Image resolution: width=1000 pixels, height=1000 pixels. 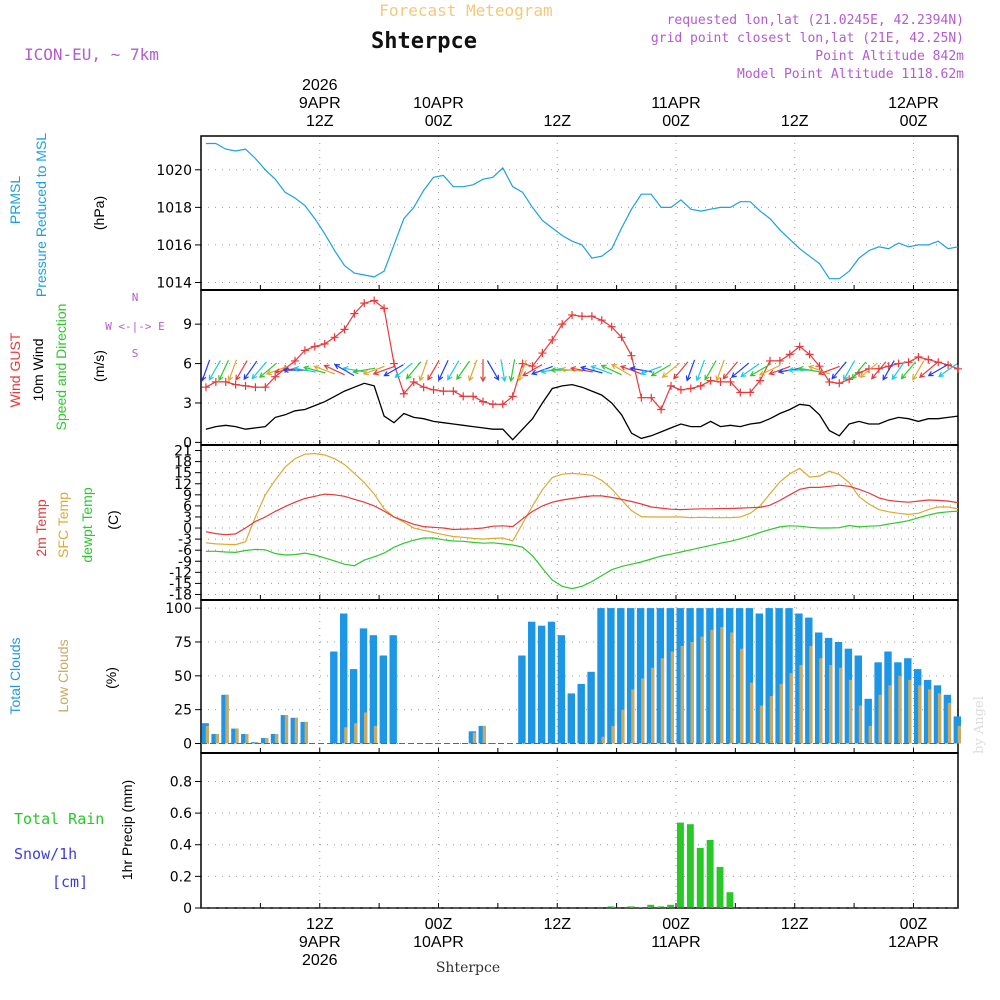 I want to click on time-label-bottom: 11APR, so click(x=676, y=942).